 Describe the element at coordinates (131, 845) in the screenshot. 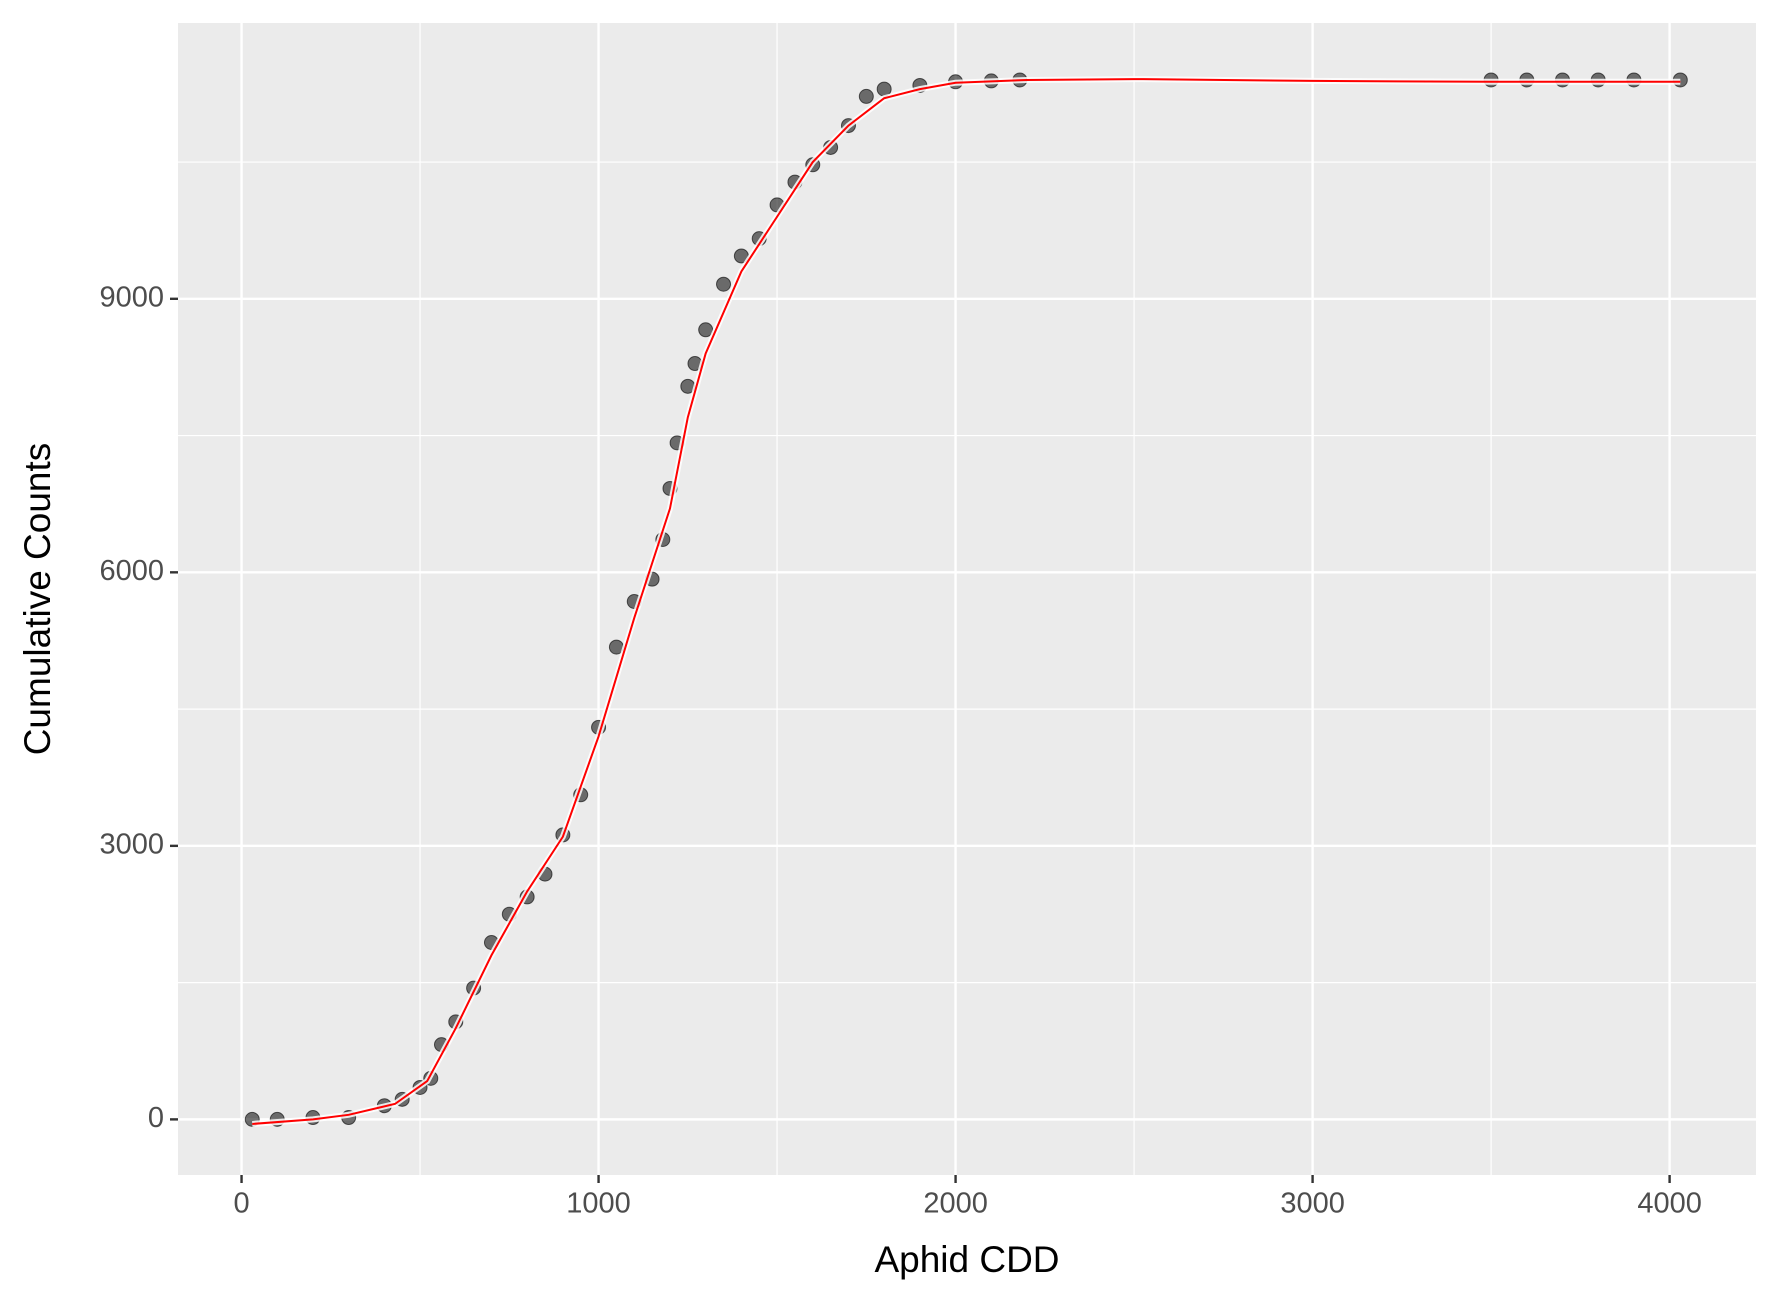

I see `y-tick-label: 3000` at that location.